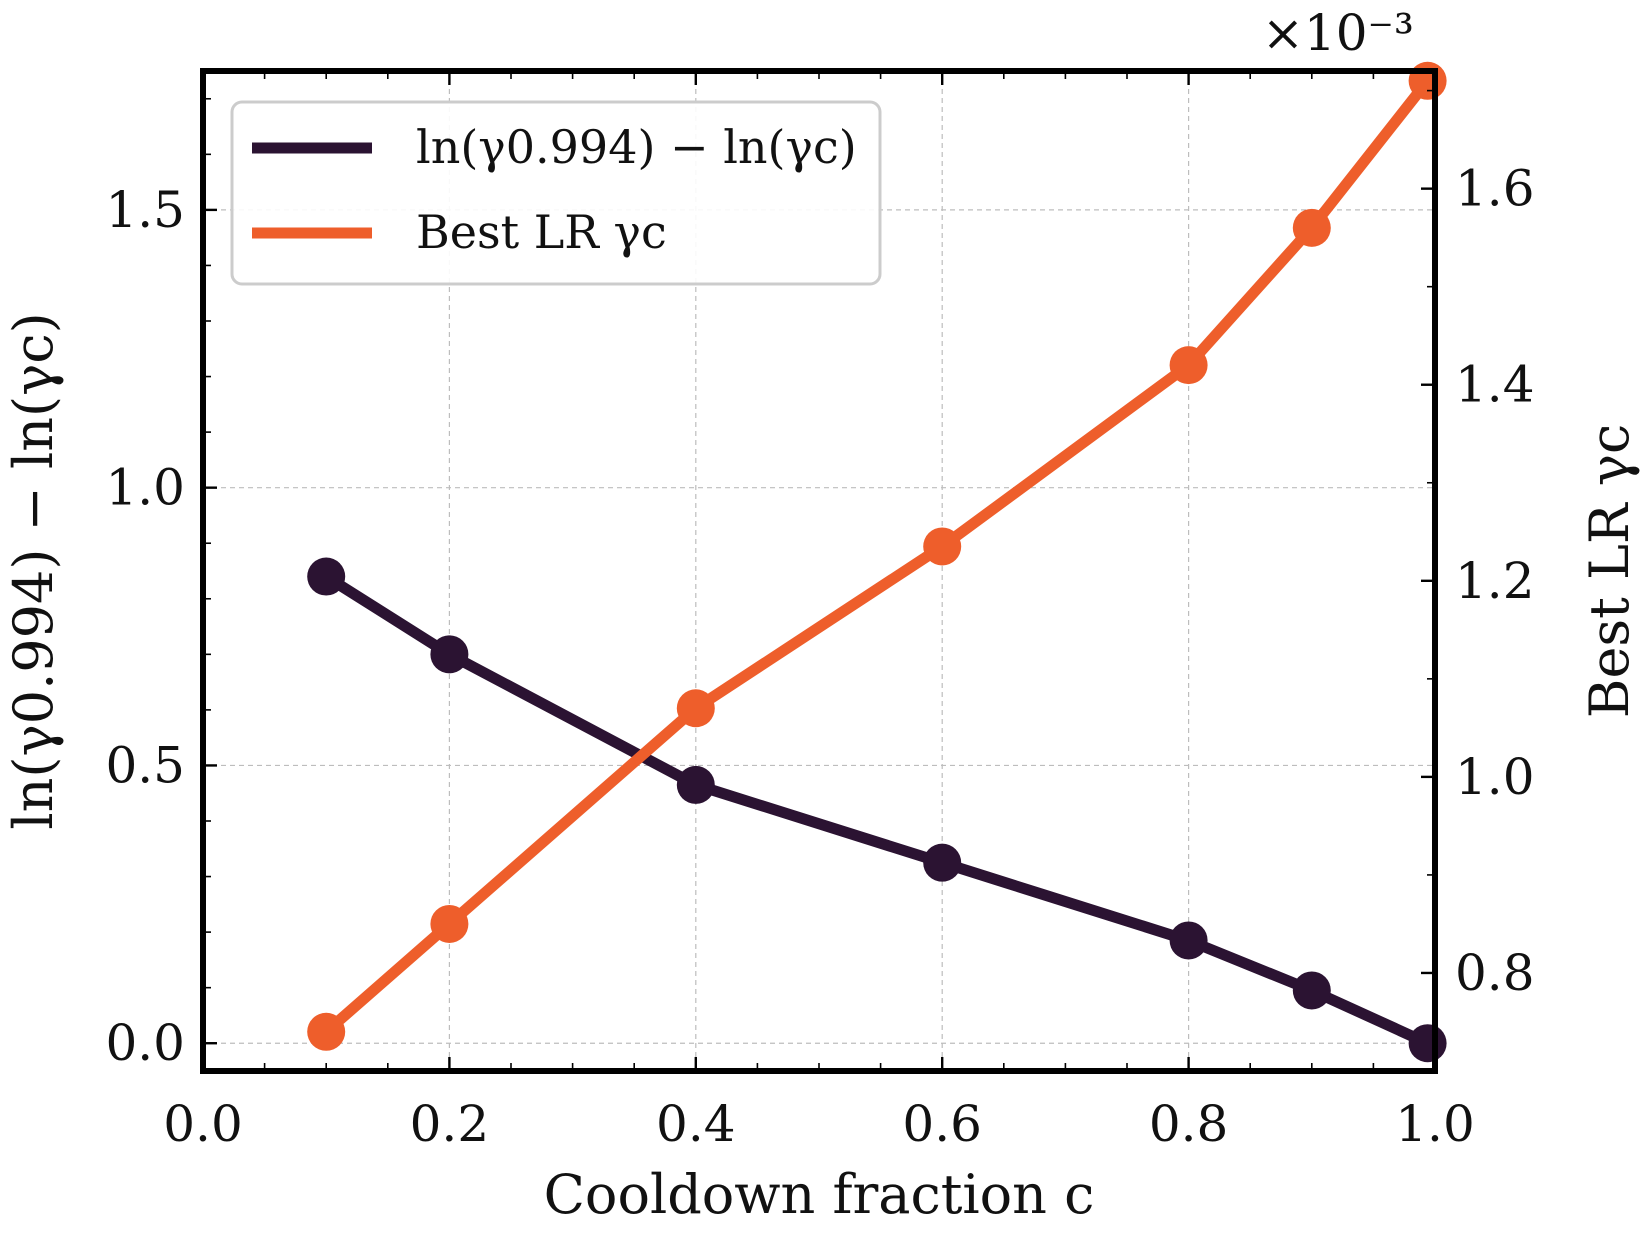 The width and height of the screenshot is (1644, 1233). I want to click on legend-label-best-lr: Best LR γc, so click(541, 232).